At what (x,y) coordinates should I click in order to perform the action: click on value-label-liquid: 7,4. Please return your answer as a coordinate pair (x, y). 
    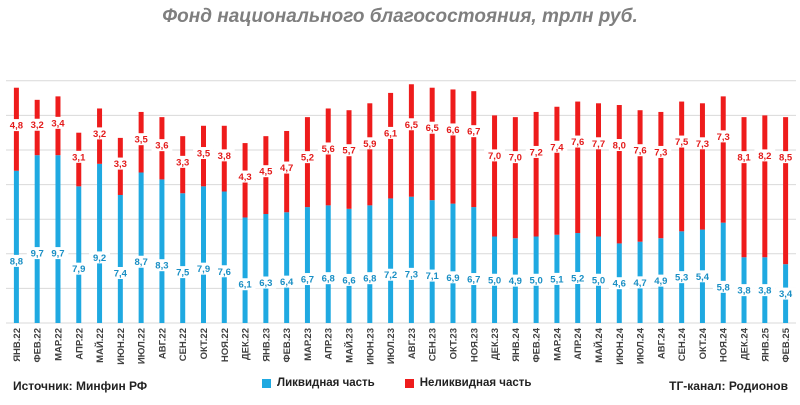
    Looking at the image, I should click on (121, 273).